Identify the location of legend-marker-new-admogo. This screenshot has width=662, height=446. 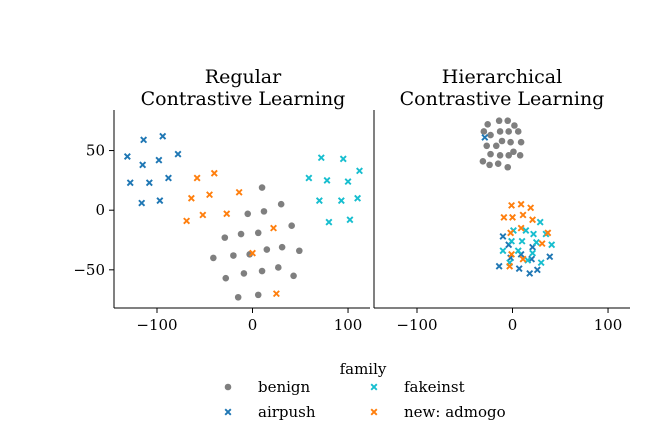
(374, 412).